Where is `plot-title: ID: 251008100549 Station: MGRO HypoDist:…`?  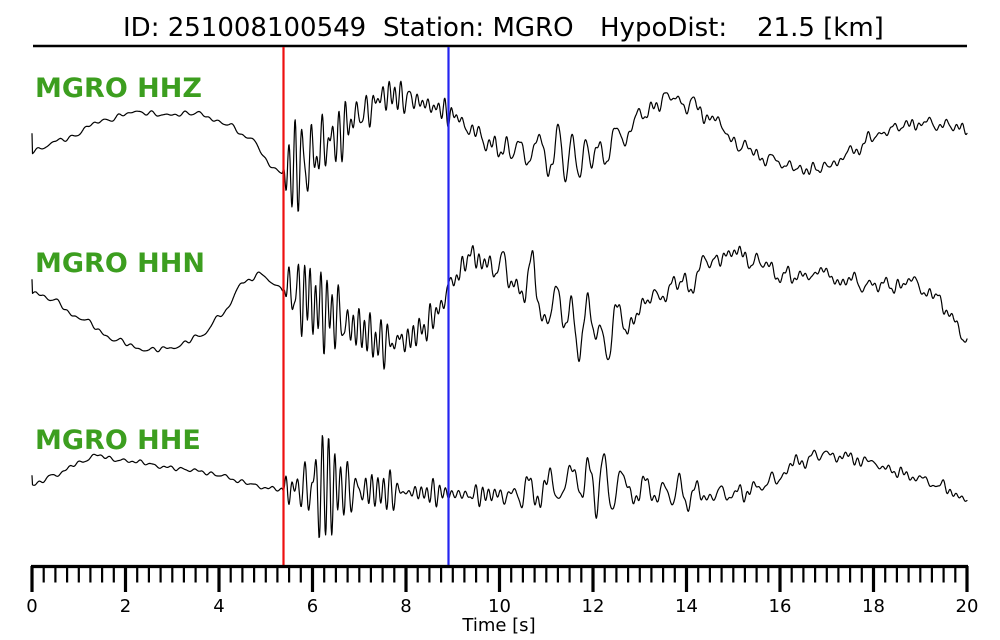
plot-title: ID: 251008100549 Station: MGRO HypoDist:… is located at coordinates (503, 28).